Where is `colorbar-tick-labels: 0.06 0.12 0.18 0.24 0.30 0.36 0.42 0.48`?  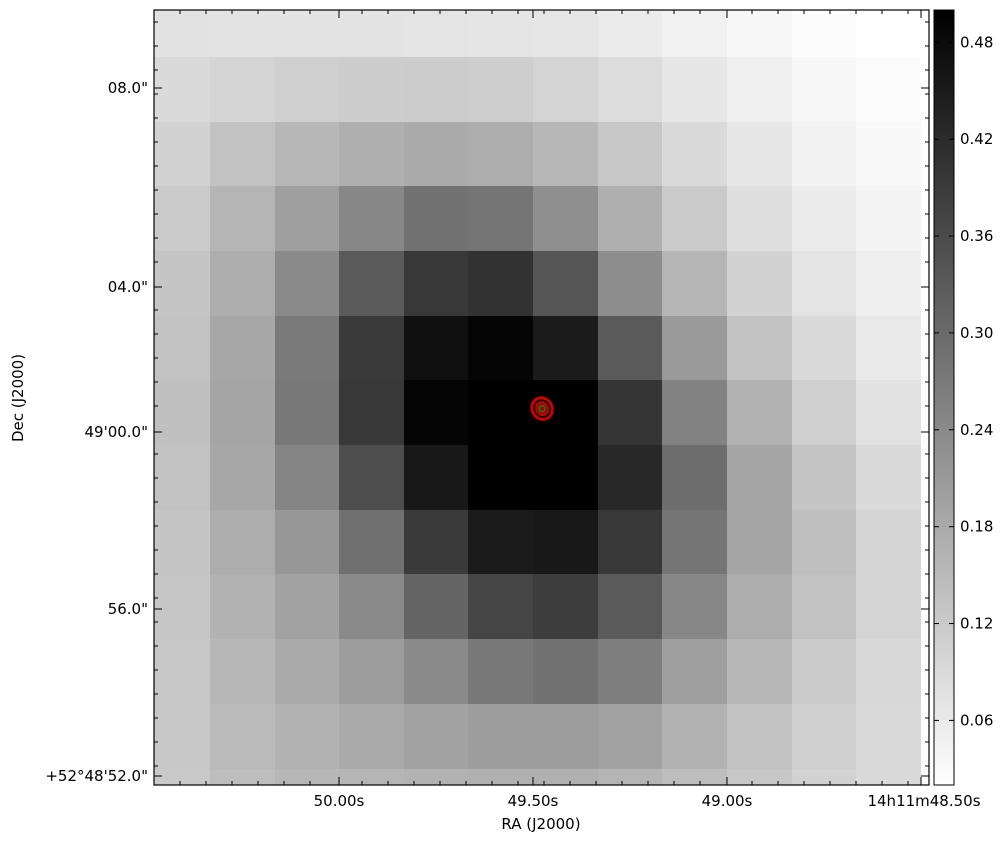 colorbar-tick-labels: 0.06 0.12 0.18 0.24 0.30 0.36 0.42 0.48 is located at coordinates (976, 381).